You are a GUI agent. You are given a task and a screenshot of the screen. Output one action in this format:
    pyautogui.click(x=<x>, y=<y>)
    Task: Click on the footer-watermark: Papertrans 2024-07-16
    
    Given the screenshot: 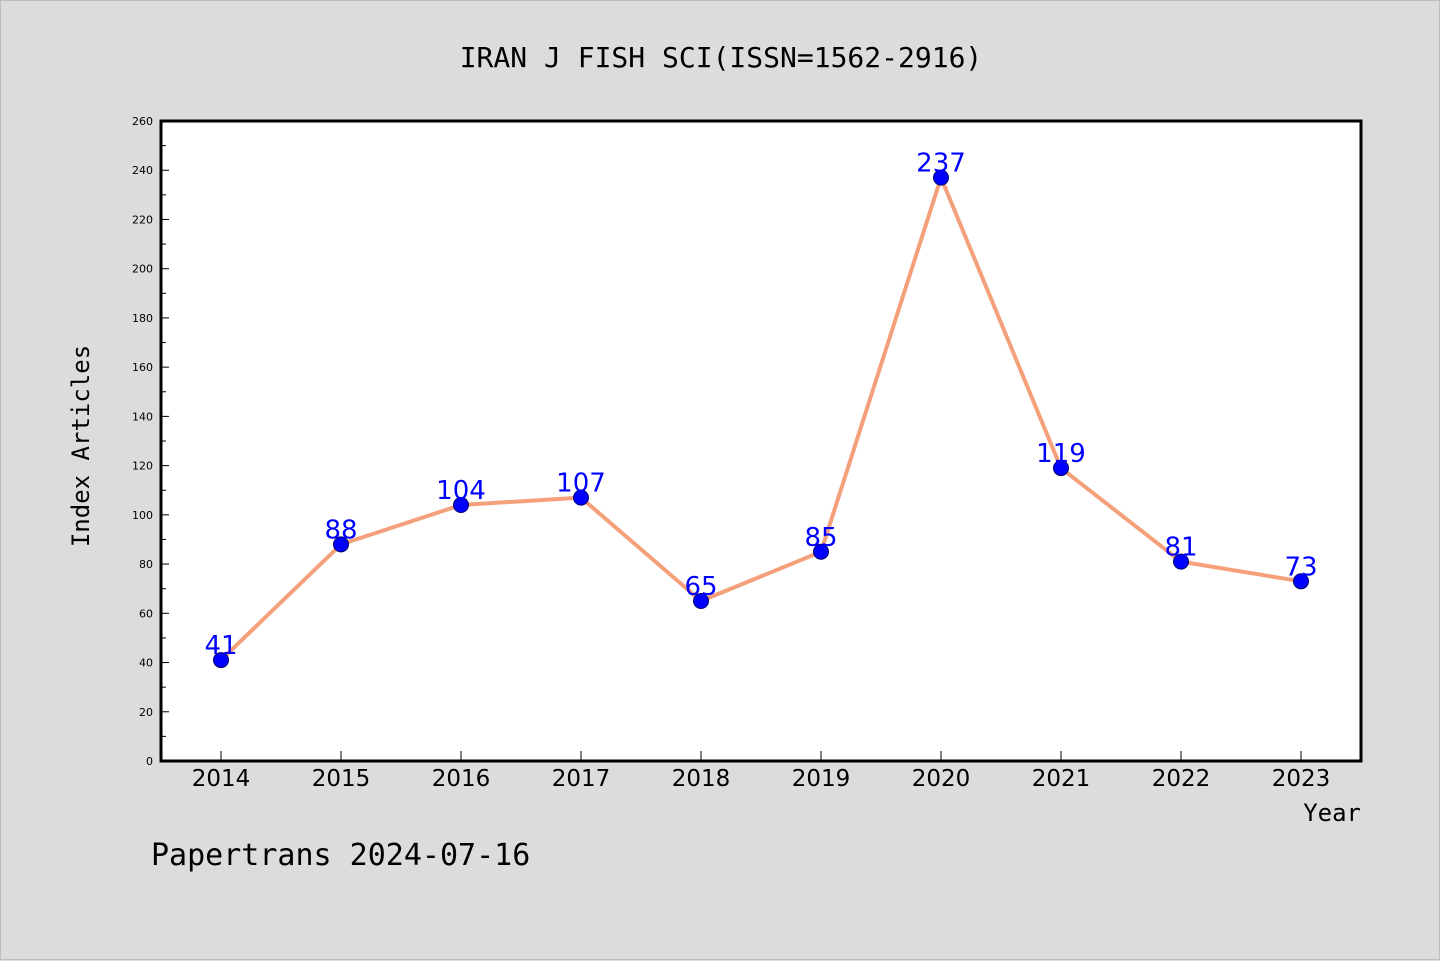 What is the action you would take?
    pyautogui.click(x=340, y=855)
    